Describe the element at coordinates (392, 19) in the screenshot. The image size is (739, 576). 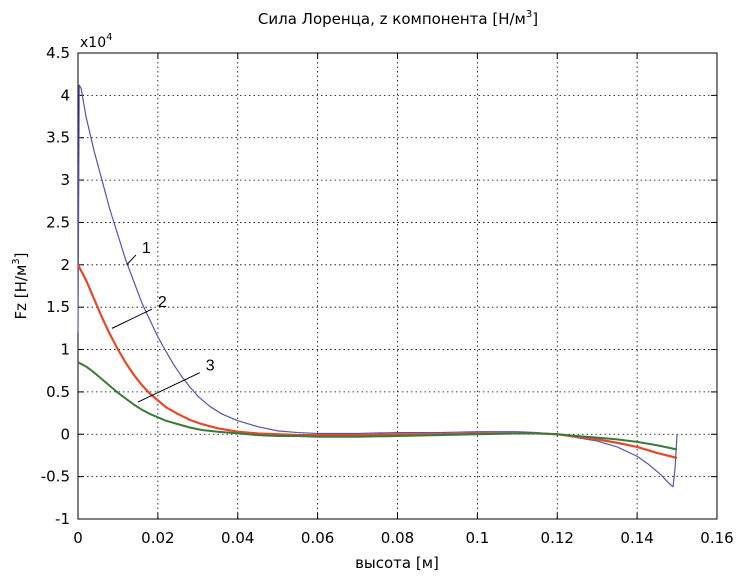
I see `chart-title-text: Сила Лоренца, z компонента [Н/м` at that location.